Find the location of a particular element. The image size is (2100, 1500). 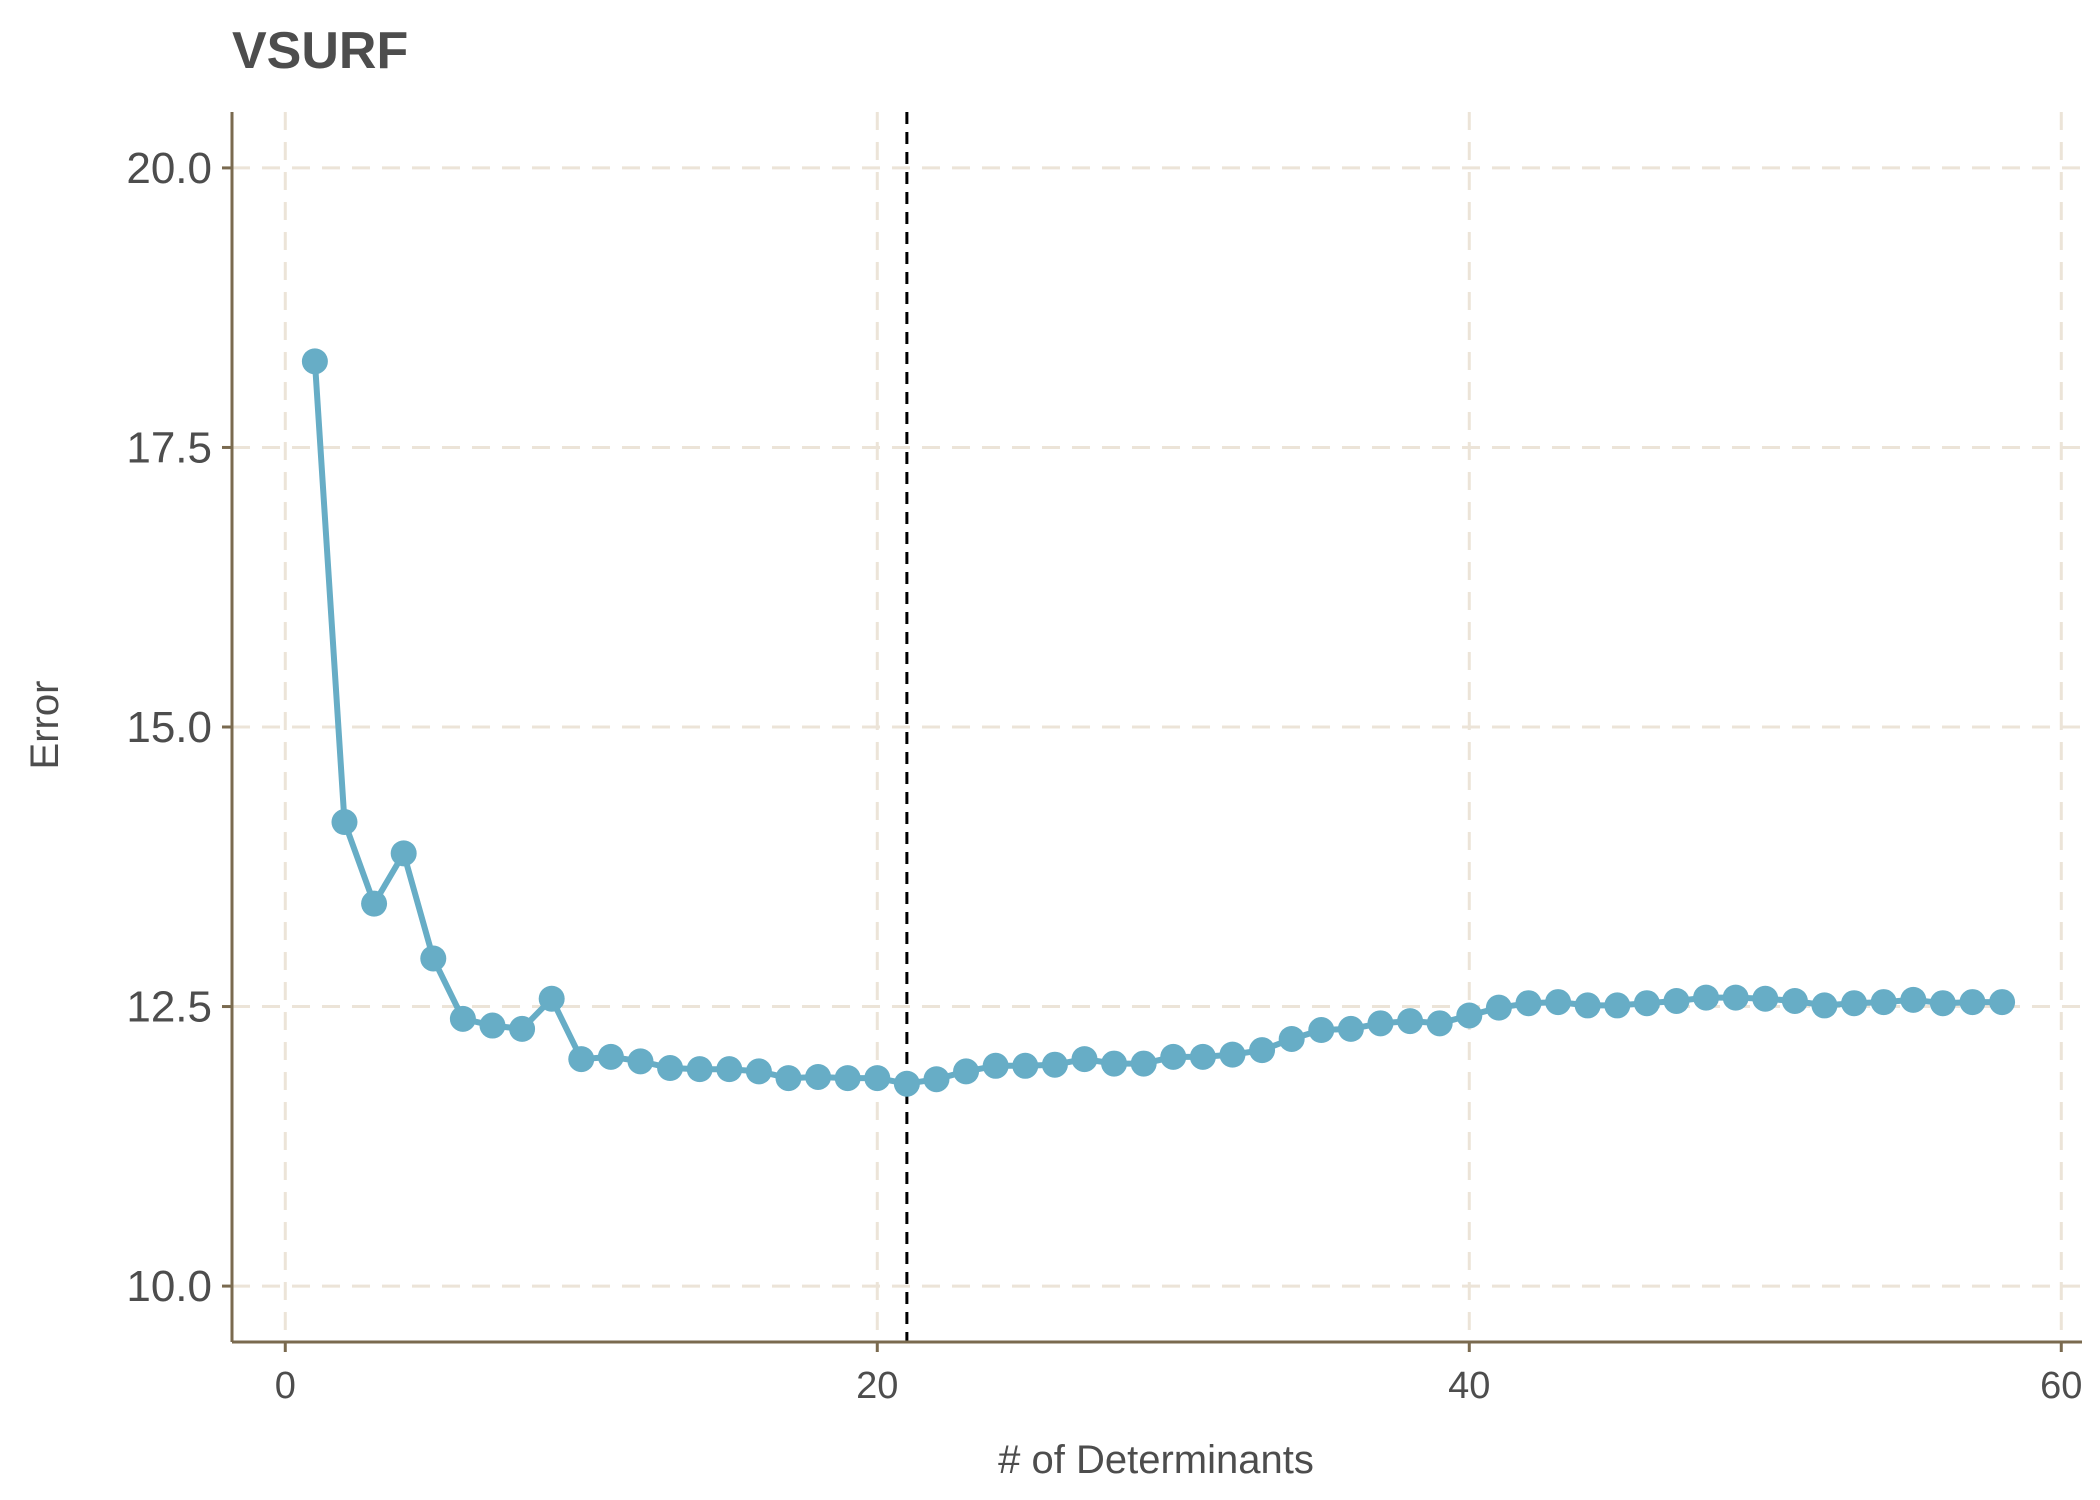

x-axis-label: # of Determinants is located at coordinates (1156, 1460).